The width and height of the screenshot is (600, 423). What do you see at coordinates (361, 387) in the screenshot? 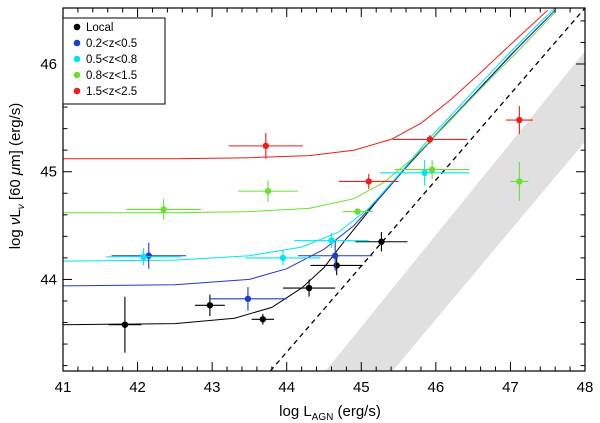
I see `x-tick-label: 45` at bounding box center [361, 387].